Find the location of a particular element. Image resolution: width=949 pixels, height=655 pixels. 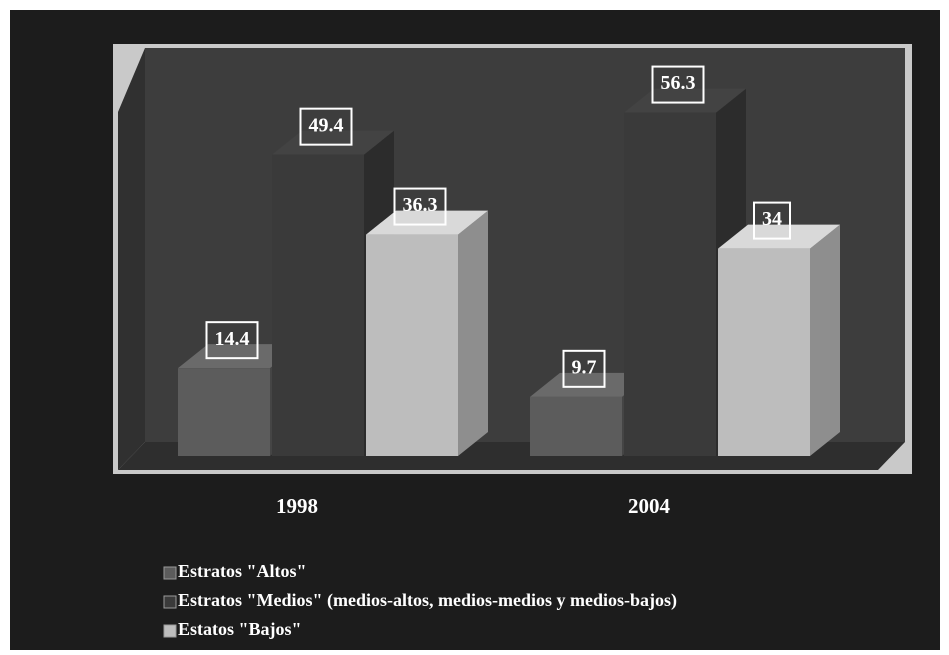

side-wall is located at coordinates (131, 259).